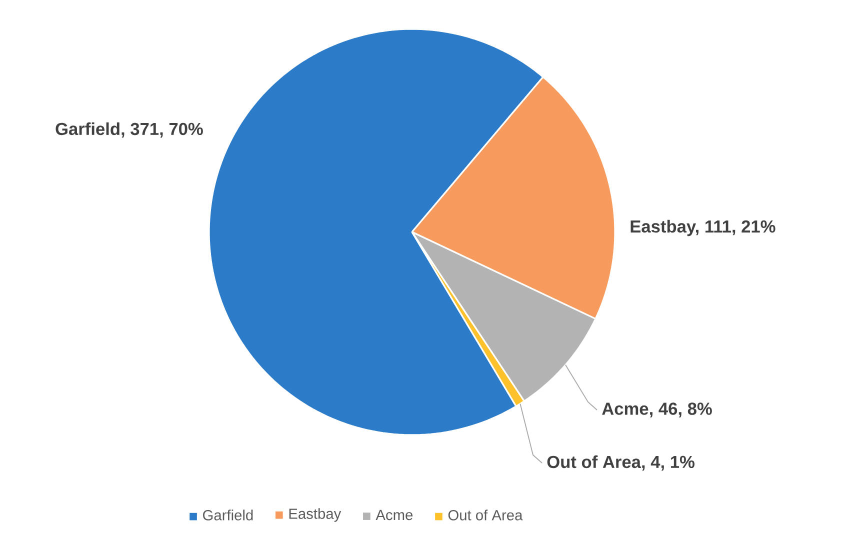 The height and width of the screenshot is (546, 859). I want to click on legend-label: Out of Area, so click(485, 515).